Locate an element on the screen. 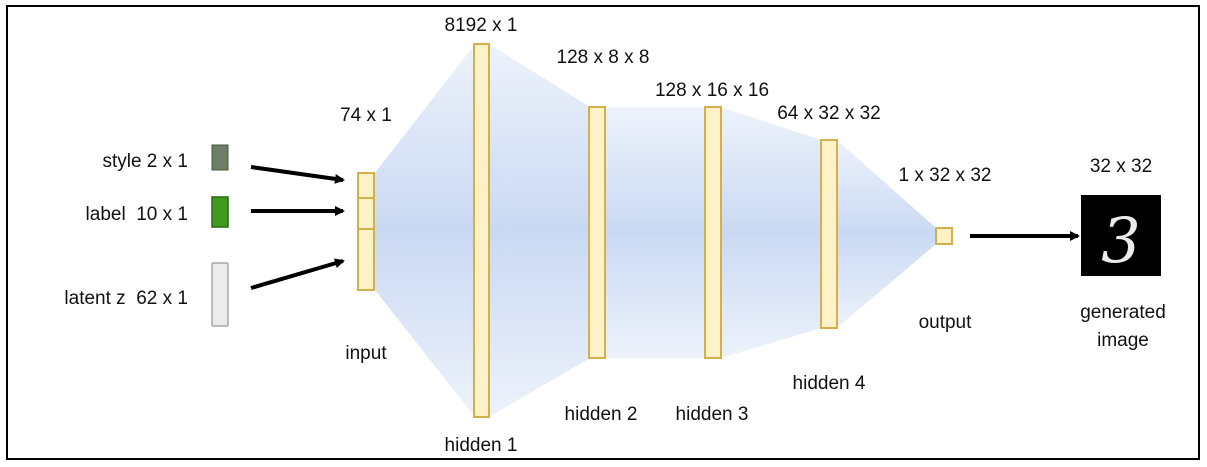  hidden2-name-label: hidden 2 is located at coordinates (601, 414).